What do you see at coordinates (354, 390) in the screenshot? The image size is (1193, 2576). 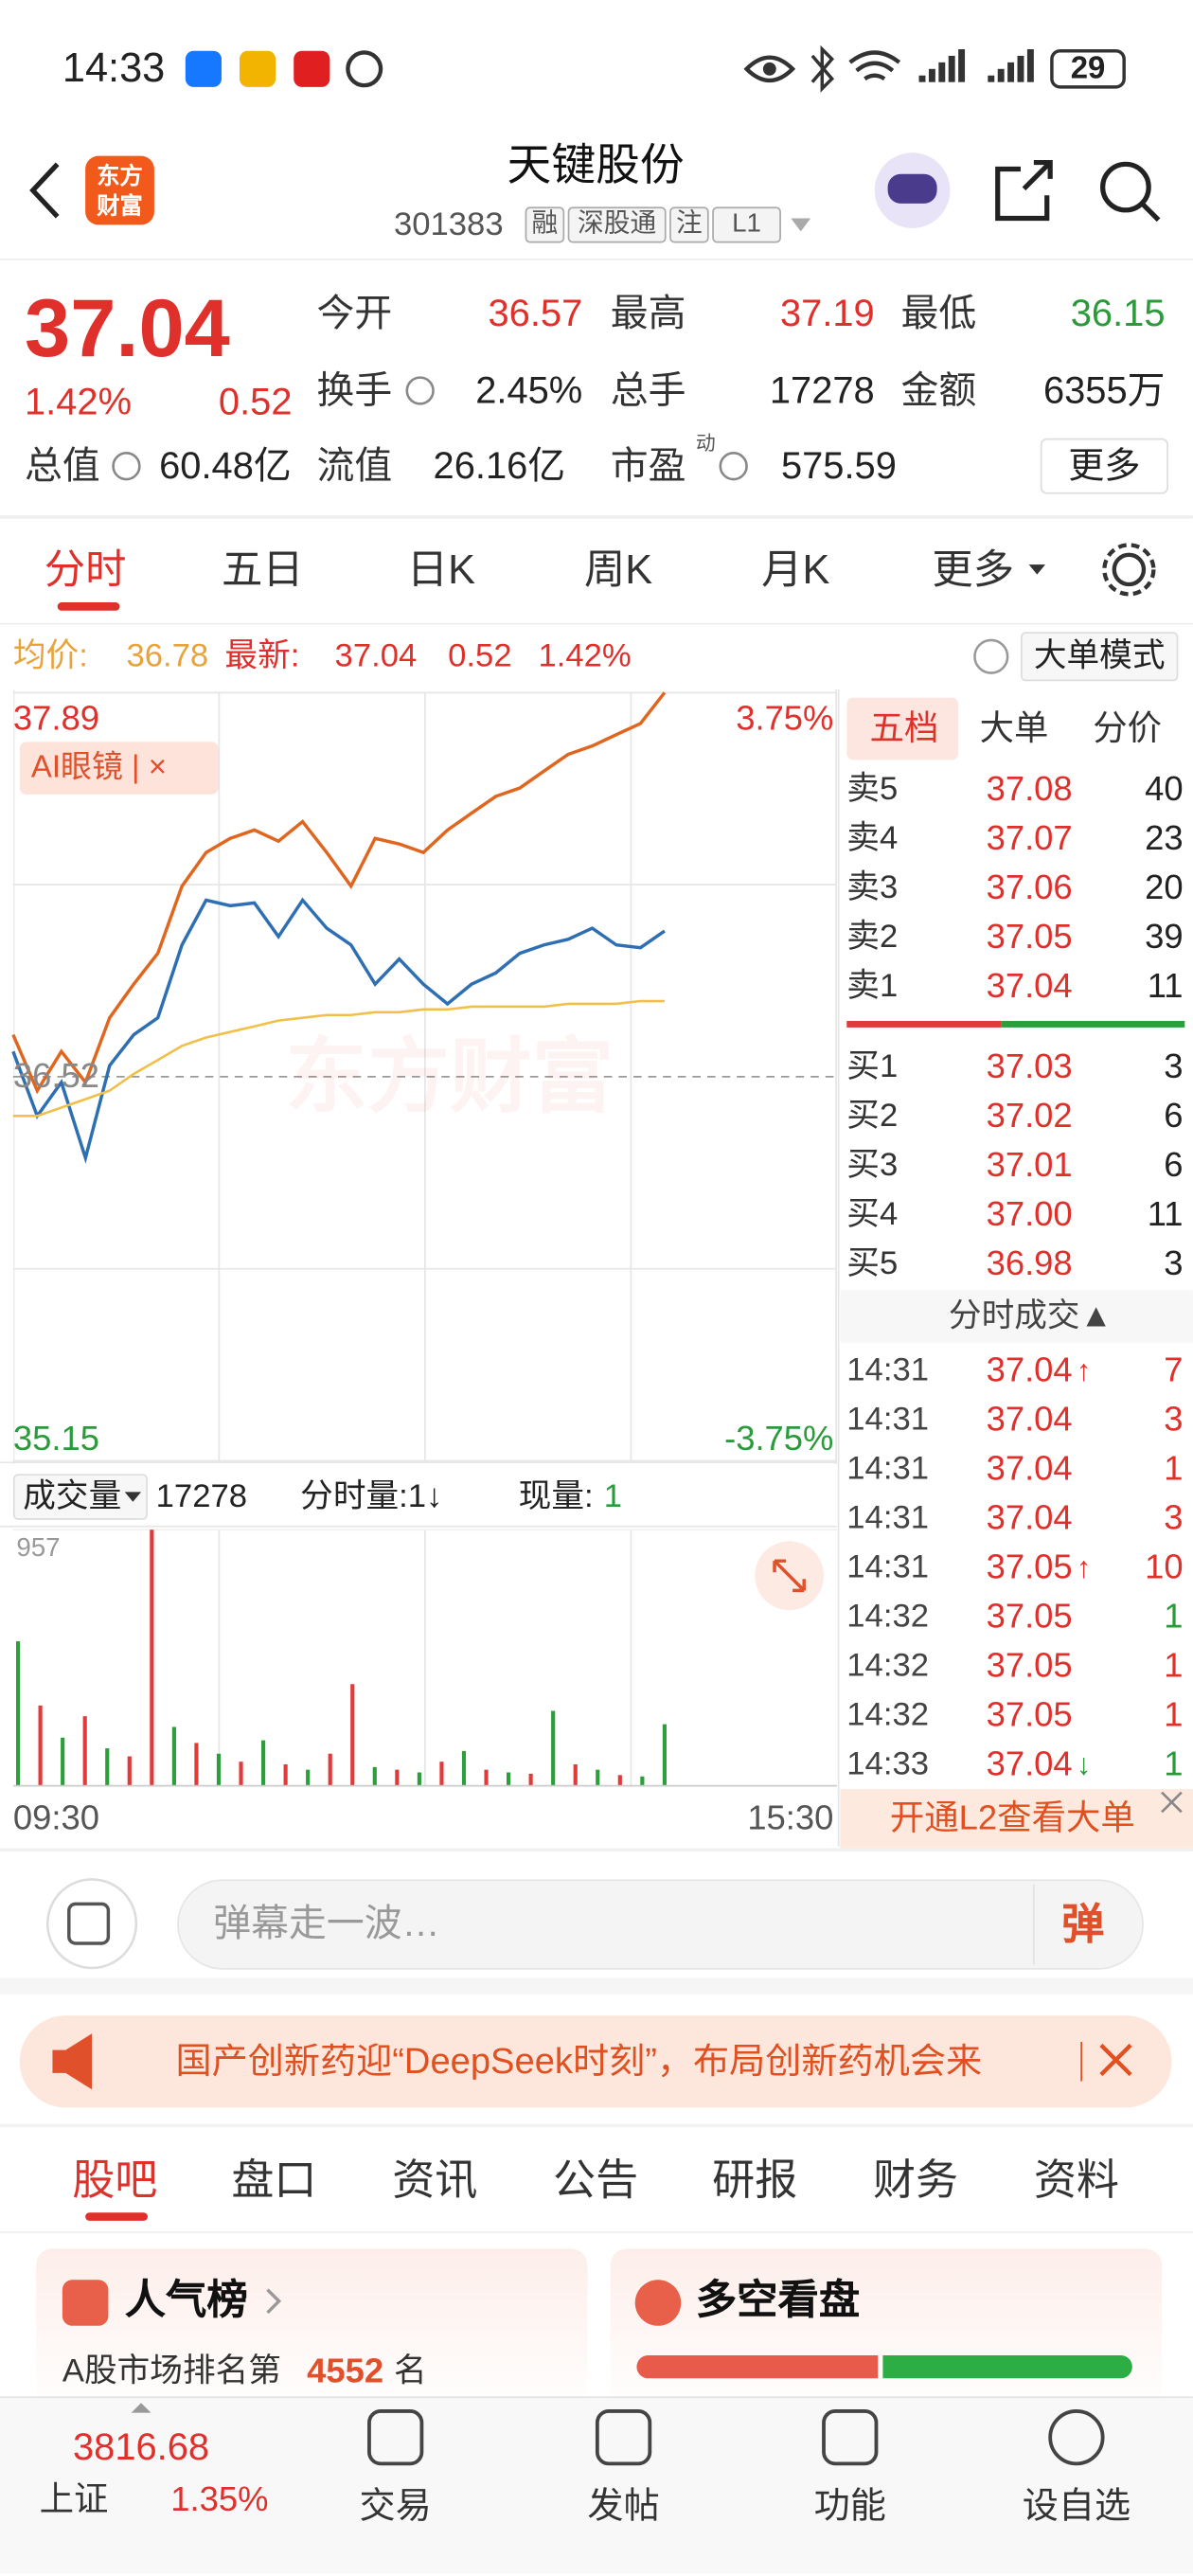 I see `field-label: 换手` at bounding box center [354, 390].